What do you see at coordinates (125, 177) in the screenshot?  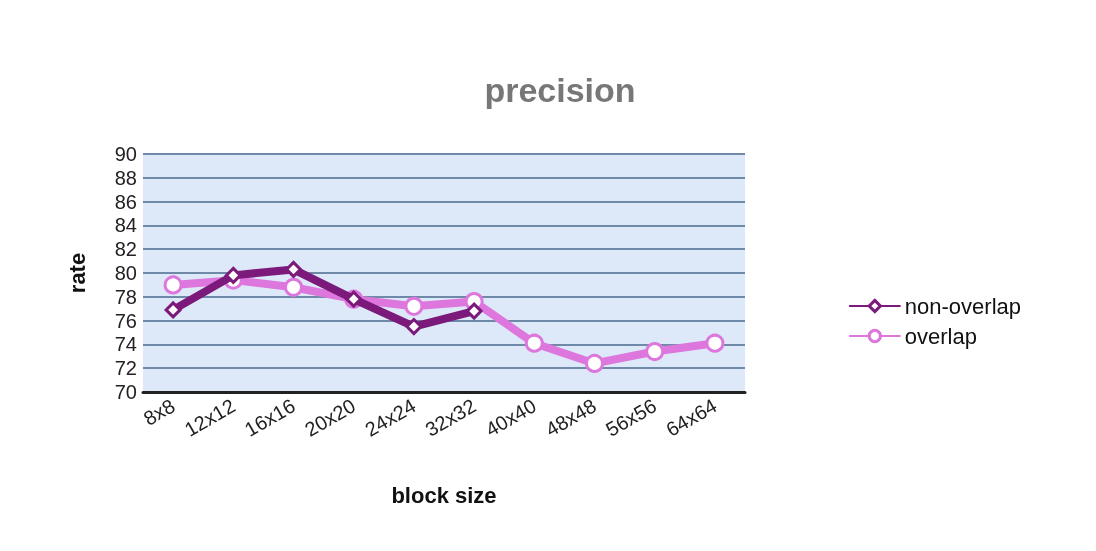 I see `y-tick-label: 88` at bounding box center [125, 177].